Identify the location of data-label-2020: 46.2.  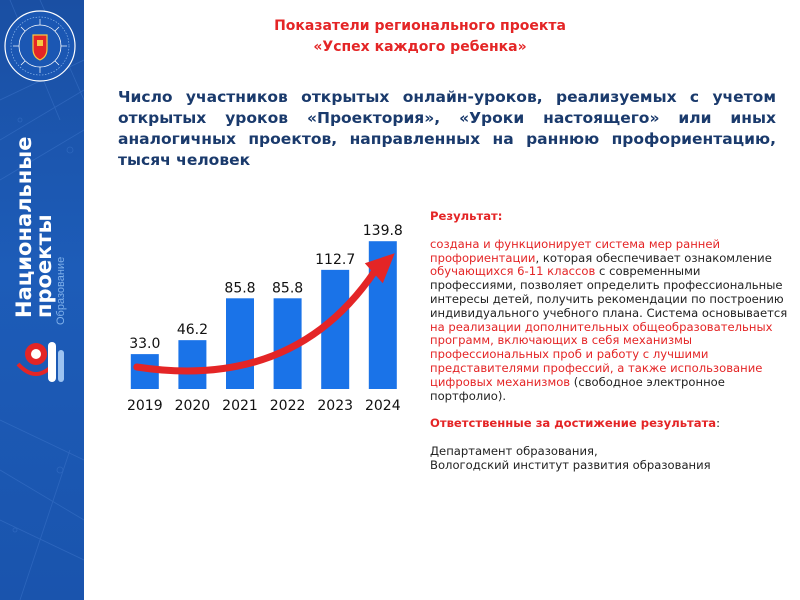
(192, 330).